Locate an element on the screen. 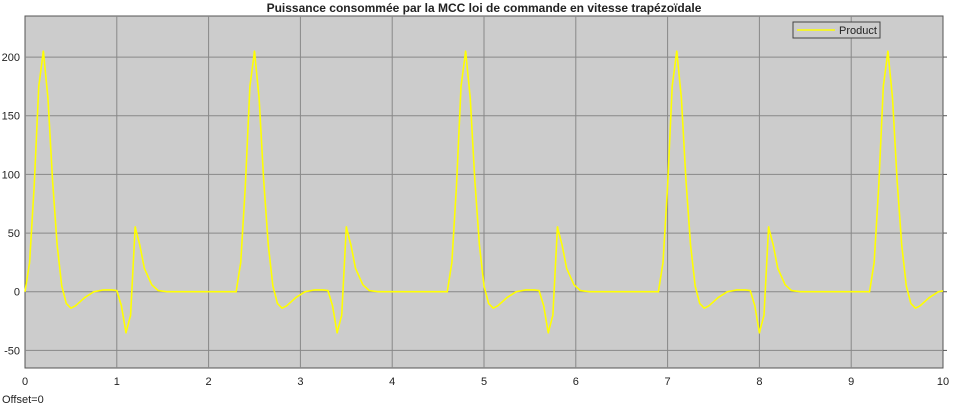 This screenshot has height=410, width=958. x-tick-label: 3 is located at coordinates (300, 382).